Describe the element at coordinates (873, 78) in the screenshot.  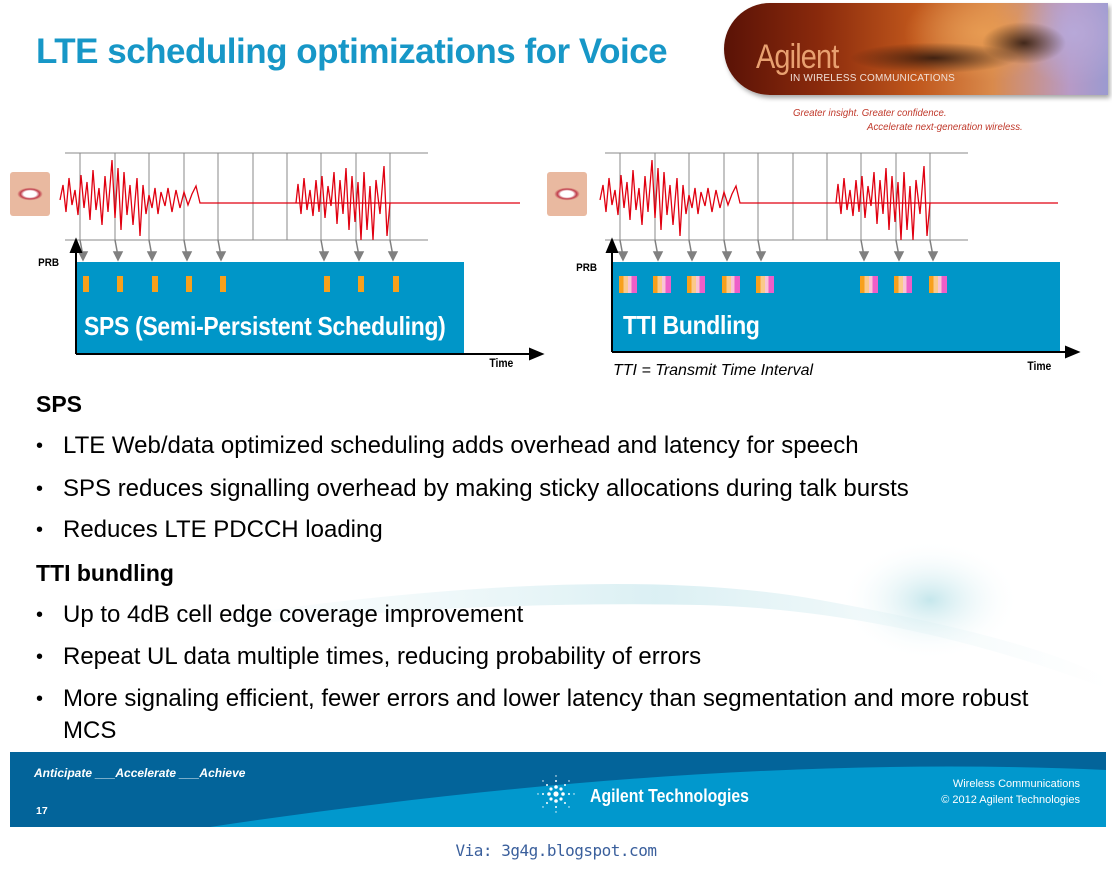
I see `banner-subtitle: IN WIRELESS COMMUNICATIONS` at that location.